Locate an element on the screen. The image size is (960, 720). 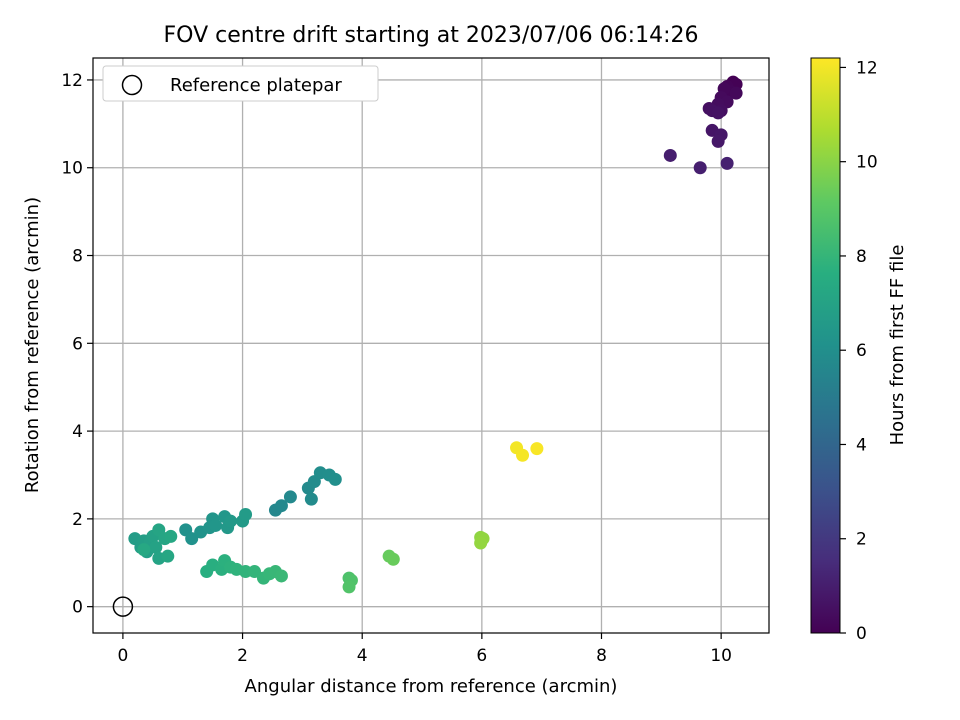
colorbar: 0 2 4 6 8 10 12 Hours from first FF file is located at coordinates (859, 350).